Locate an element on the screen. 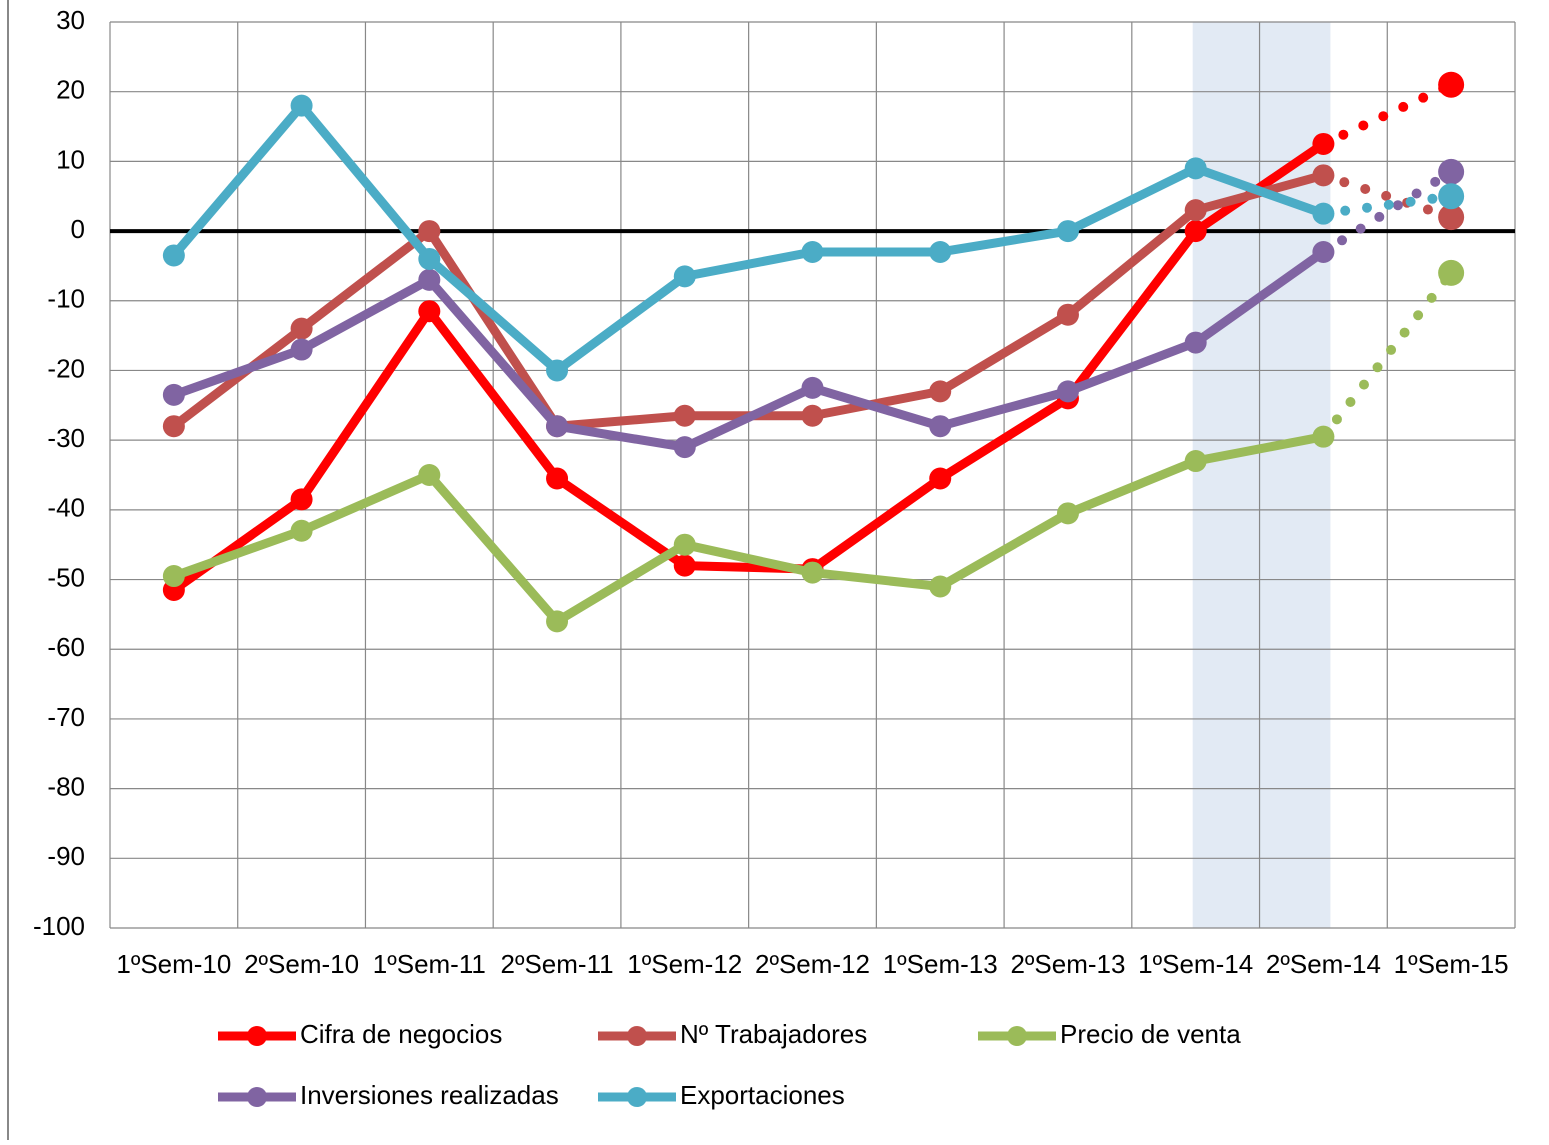 This screenshot has width=1549, height=1145. y-tick-label: -50 is located at coordinates (66, 577).